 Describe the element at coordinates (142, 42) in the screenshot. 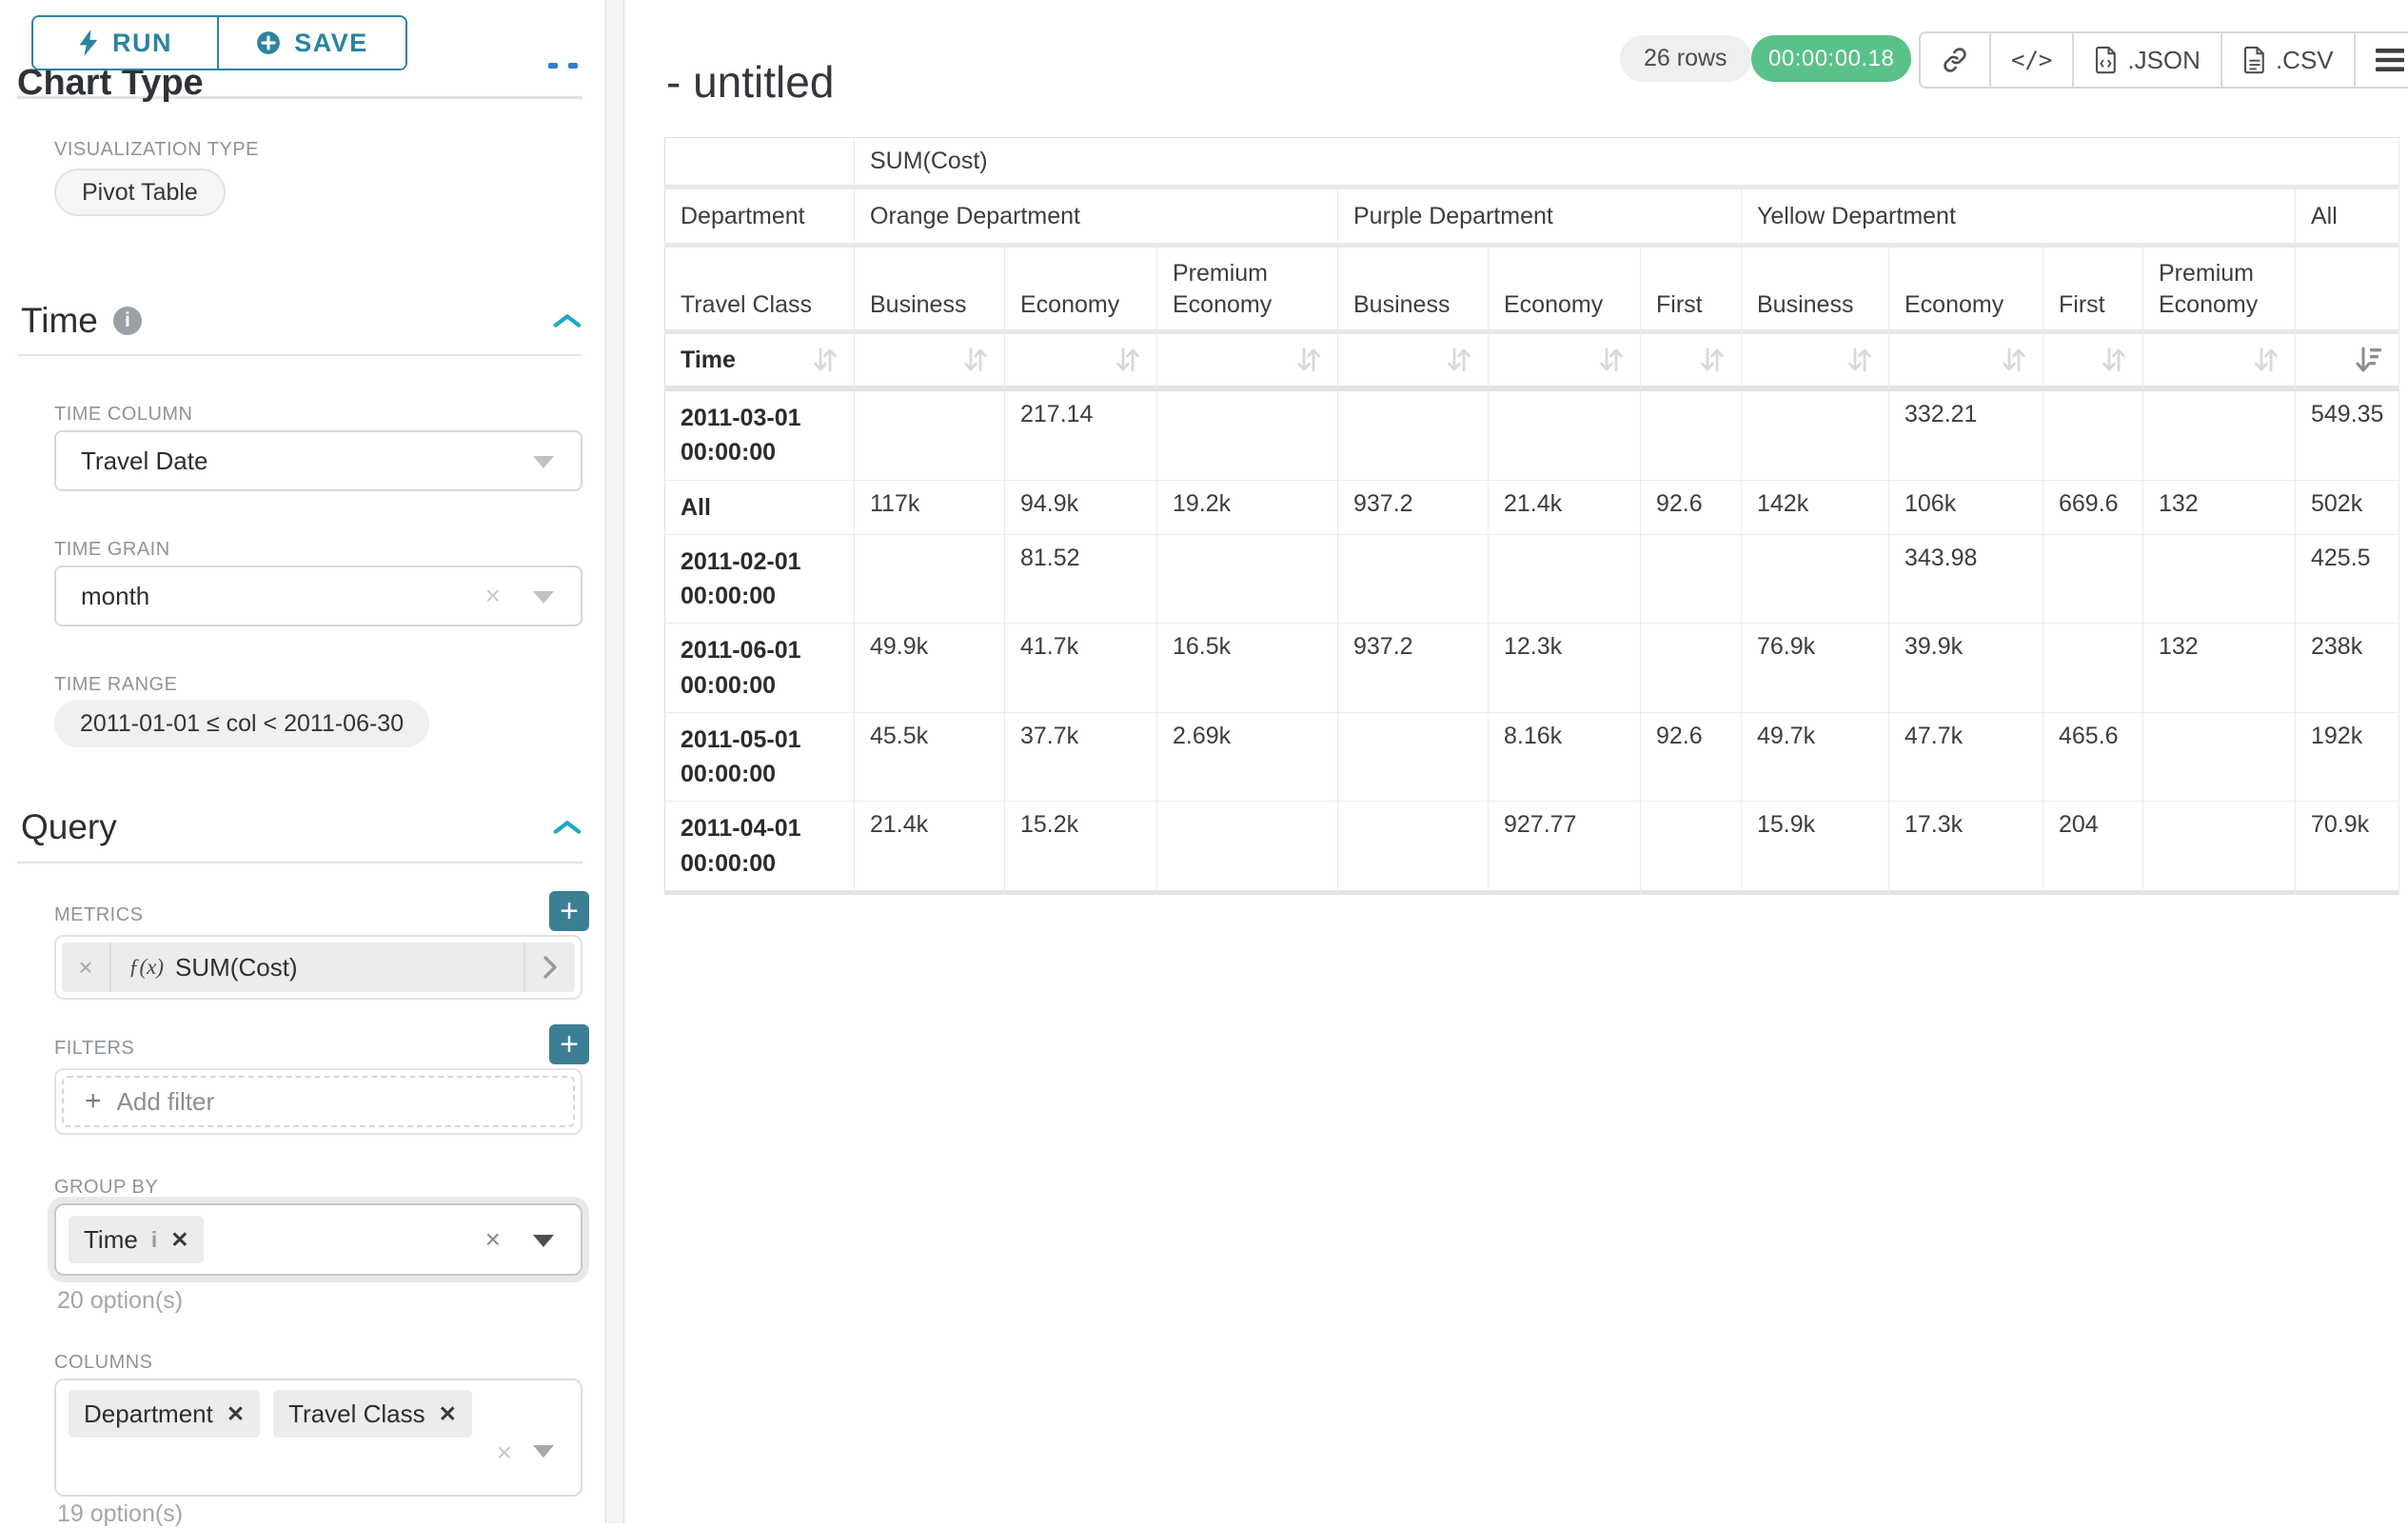

I see `run-button-label: RUN` at that location.